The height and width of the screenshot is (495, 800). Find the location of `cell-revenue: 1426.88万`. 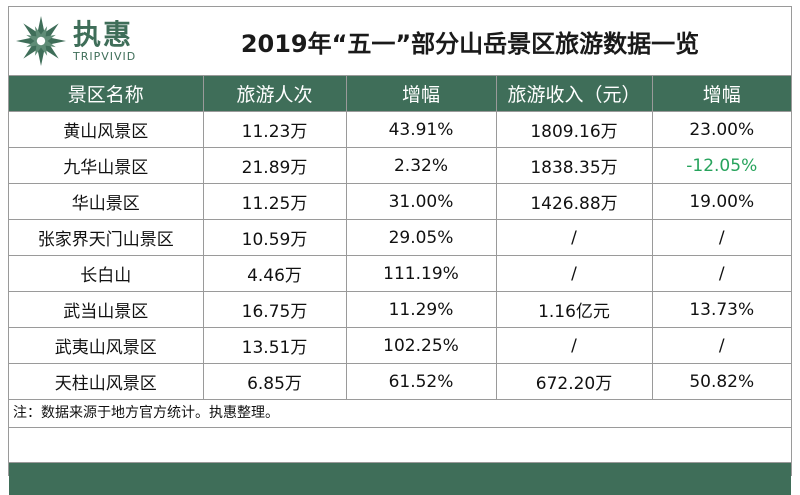

cell-revenue: 1426.88万 is located at coordinates (574, 201).